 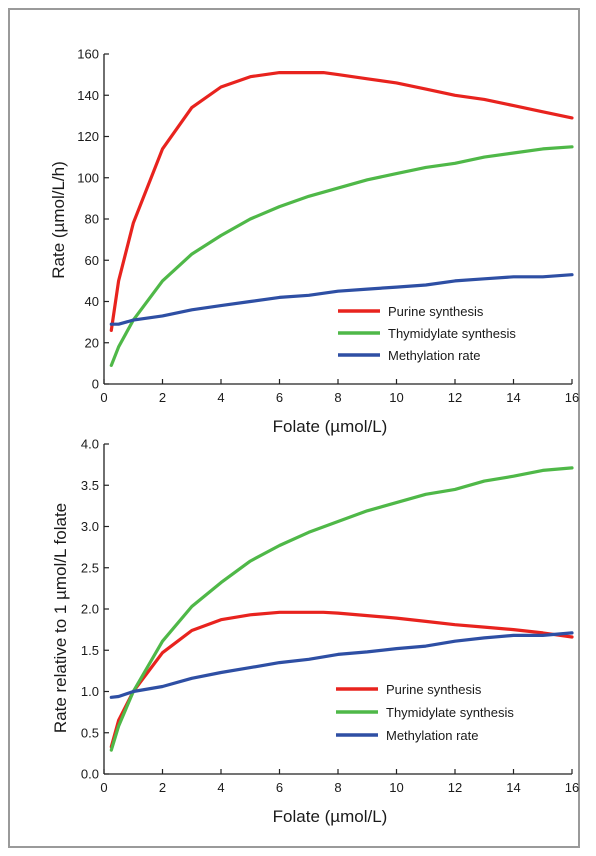 What do you see at coordinates (90, 691) in the screenshot?
I see `y-tick-label: 1.0` at bounding box center [90, 691].